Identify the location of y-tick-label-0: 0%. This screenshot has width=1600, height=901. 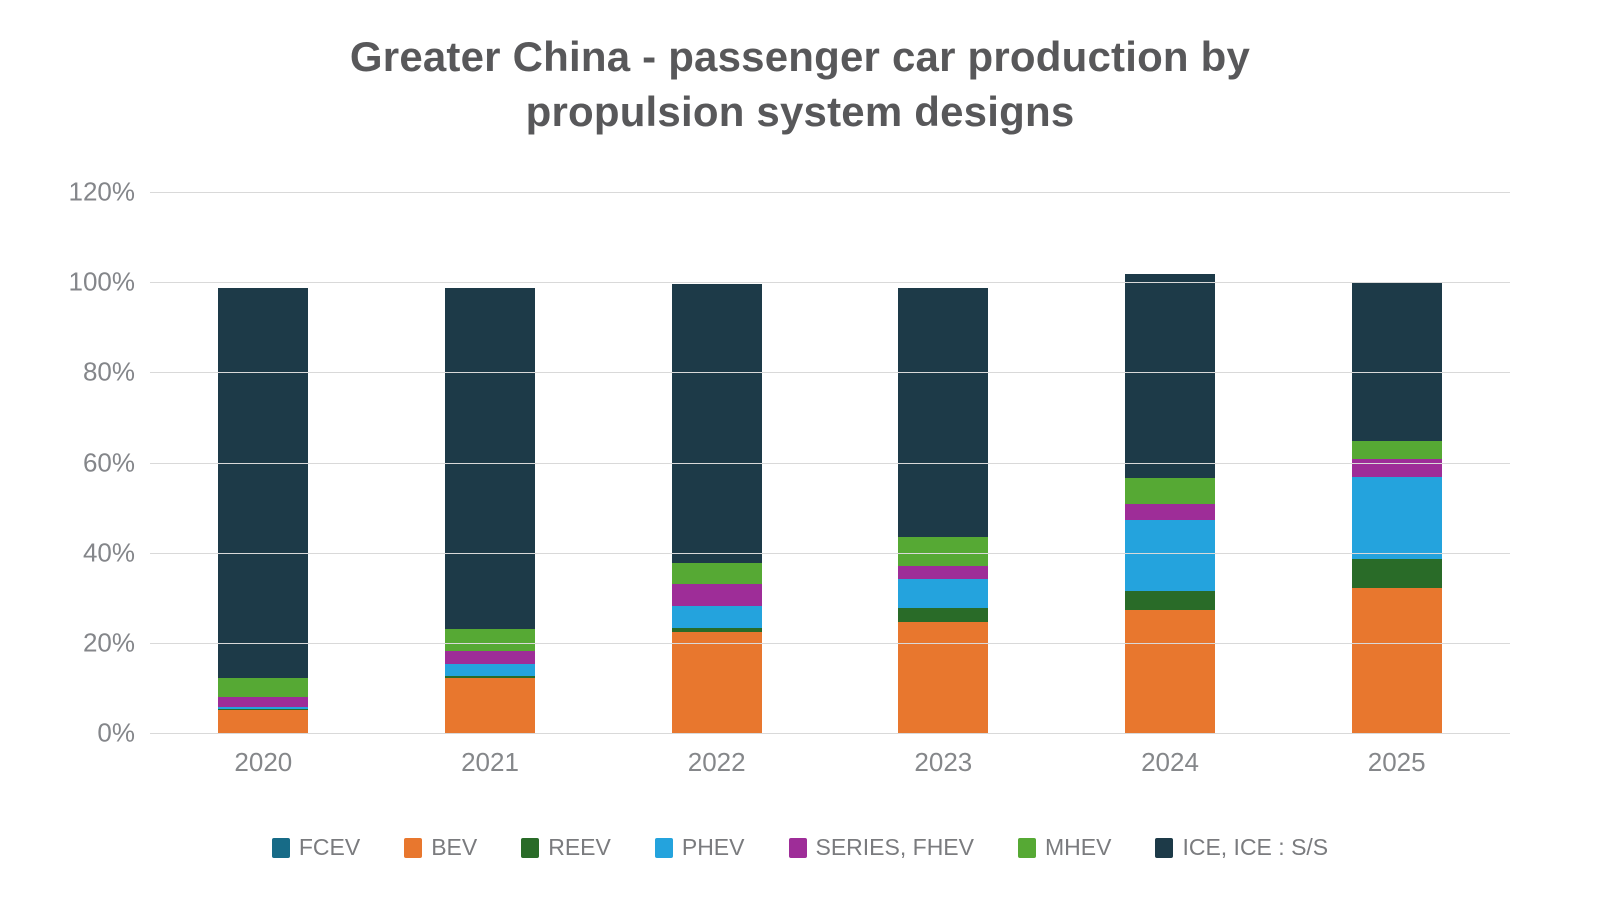
(116, 732).